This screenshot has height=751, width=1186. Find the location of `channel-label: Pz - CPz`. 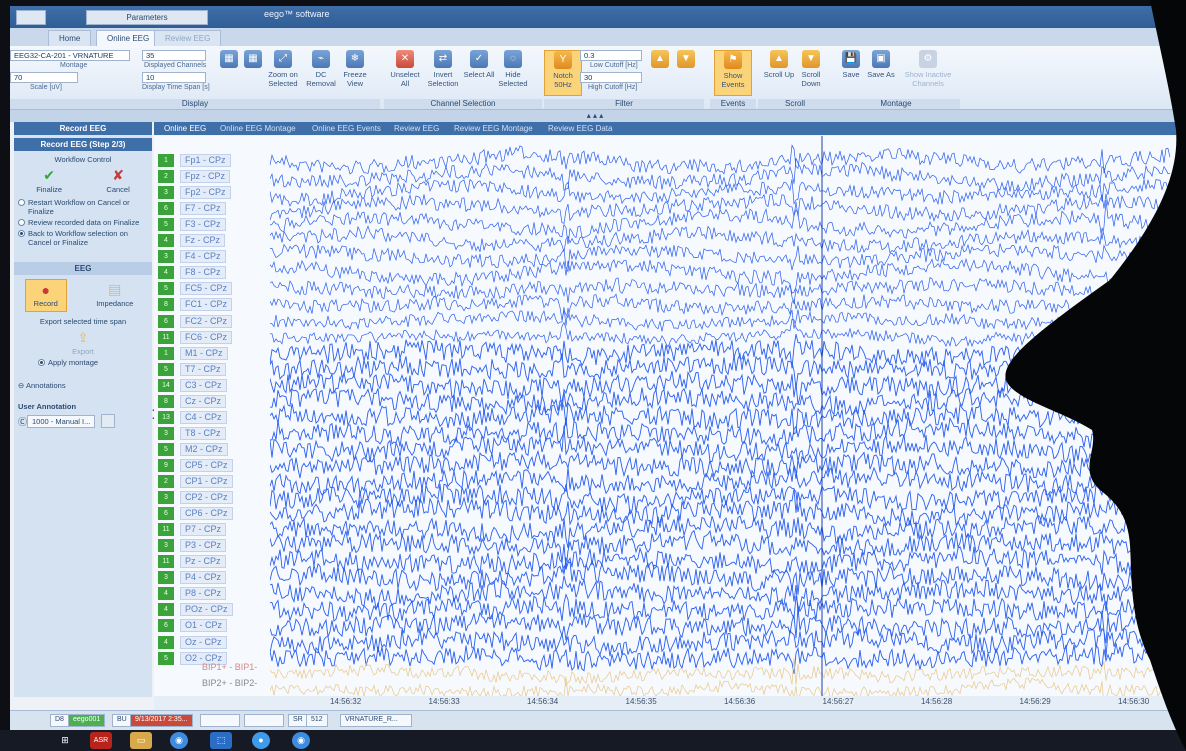

channel-label: Pz - CPz is located at coordinates (203, 562).